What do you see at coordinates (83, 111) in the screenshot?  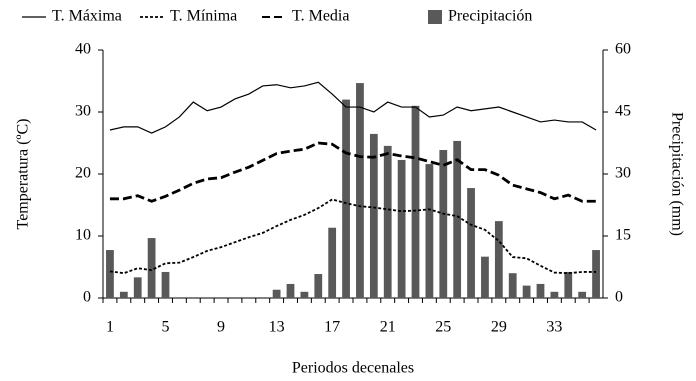 I see `y-tick-label: 30` at bounding box center [83, 111].